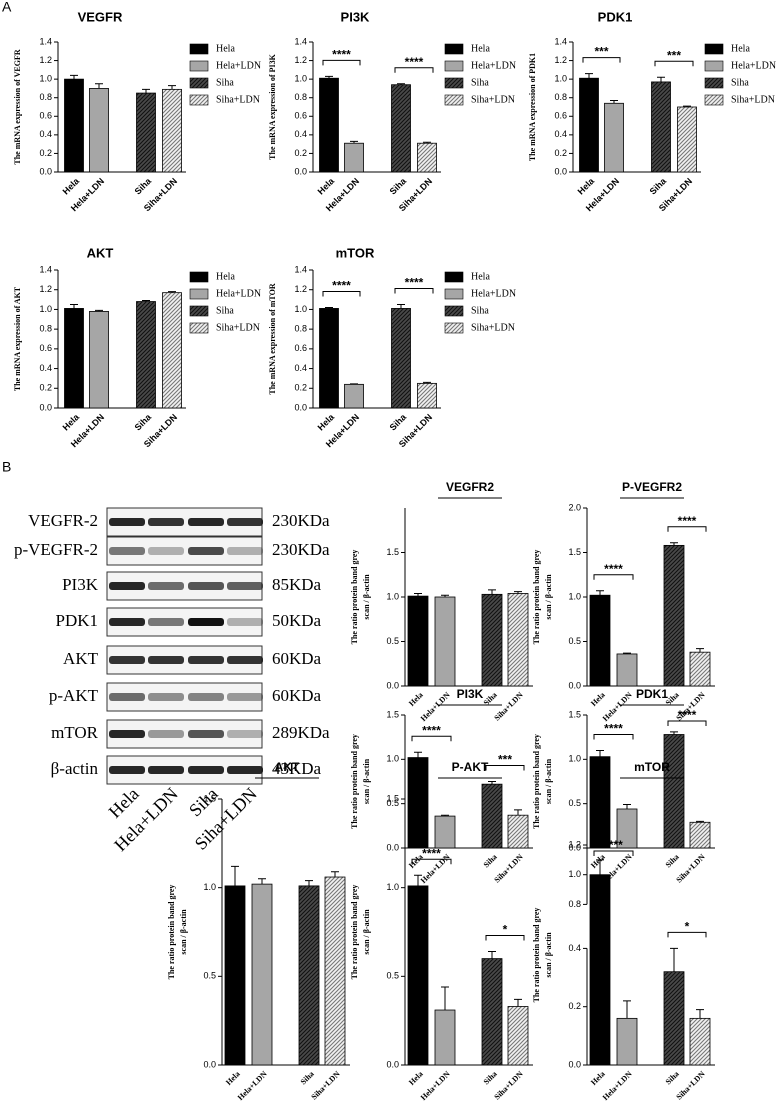 The height and width of the screenshot is (1104, 779). I want to click on y-axis-label: The mRNA expression of VEGFR, so click(17, 106).